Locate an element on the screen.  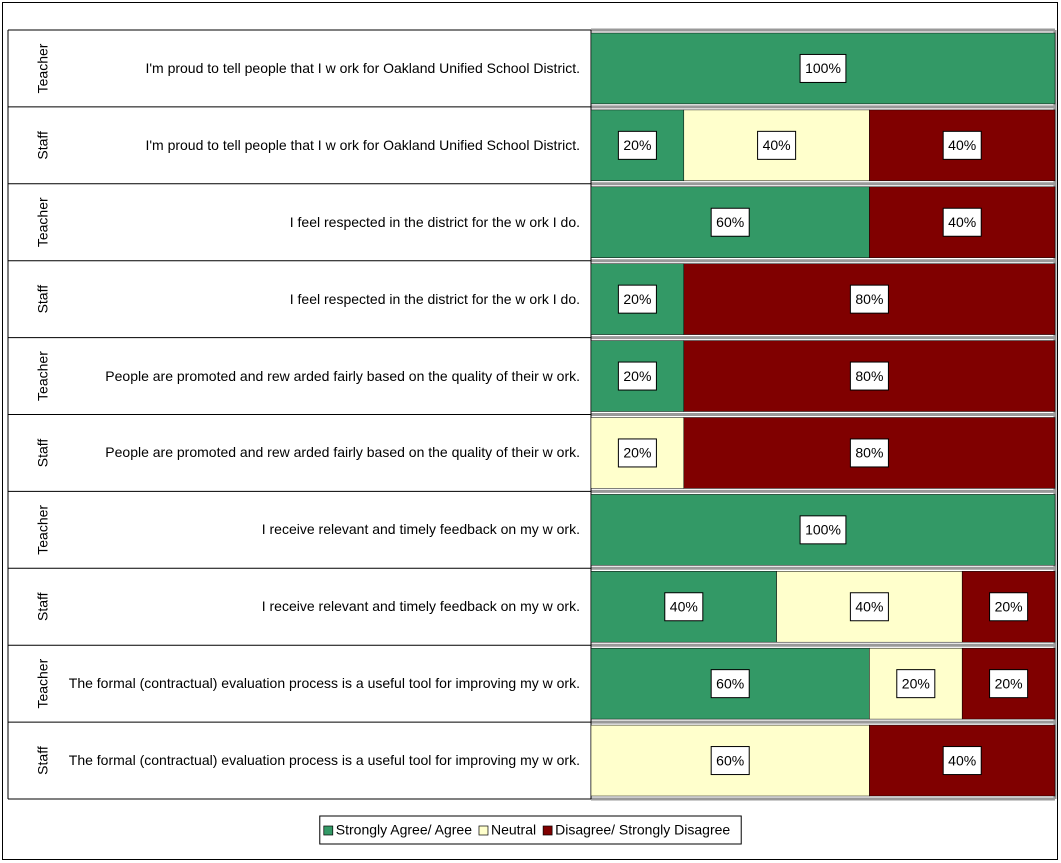
legend-label: Disagree/ Strongly Disagree is located at coordinates (642, 830).